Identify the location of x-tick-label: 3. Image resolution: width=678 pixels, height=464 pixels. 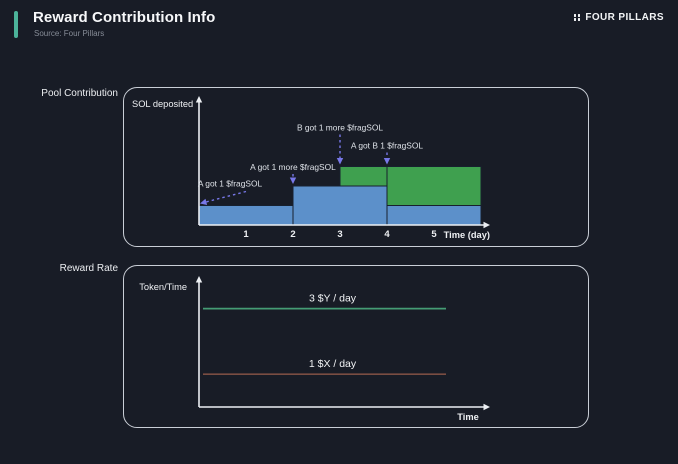
(339, 234).